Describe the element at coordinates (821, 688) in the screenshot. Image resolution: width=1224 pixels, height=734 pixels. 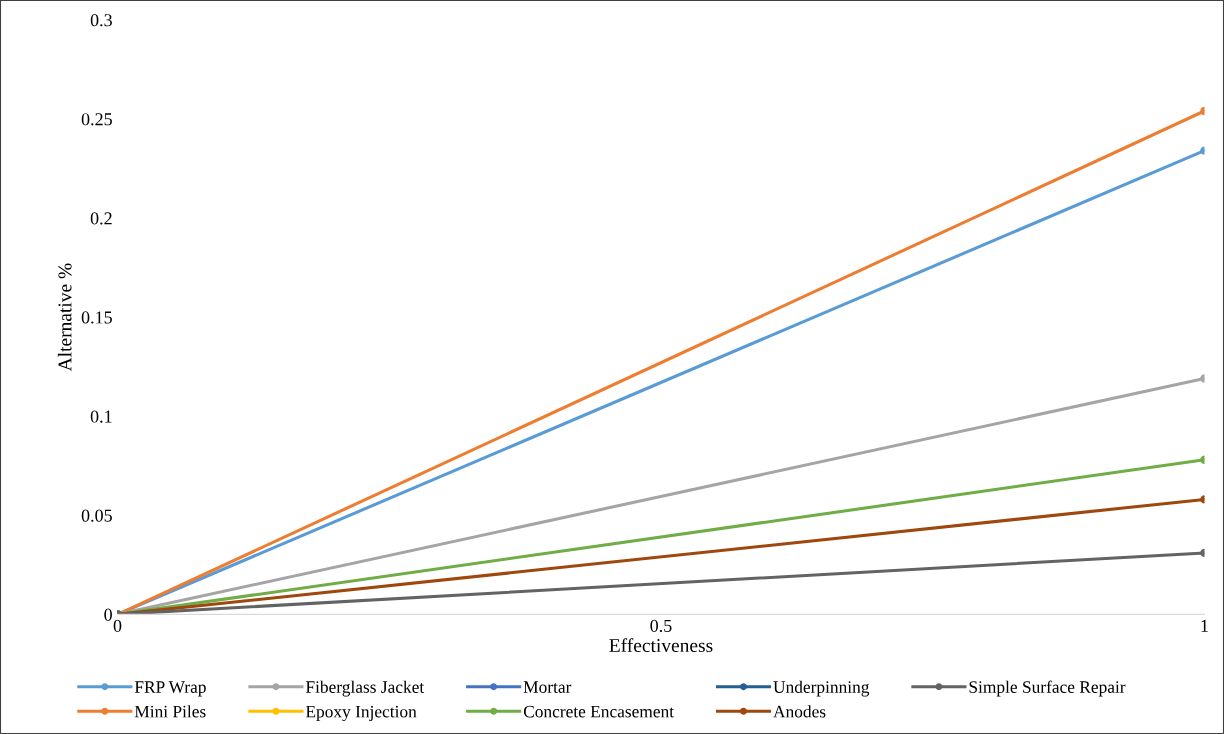
I see `legend-label: Underpinning` at that location.